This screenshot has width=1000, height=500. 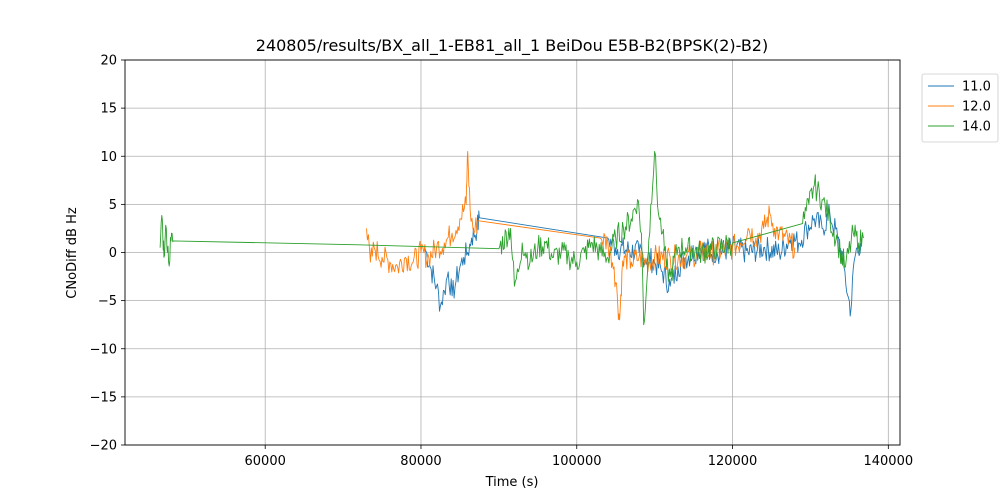 I want to click on legend: 11.0 12.0 14.0, so click(x=960, y=108).